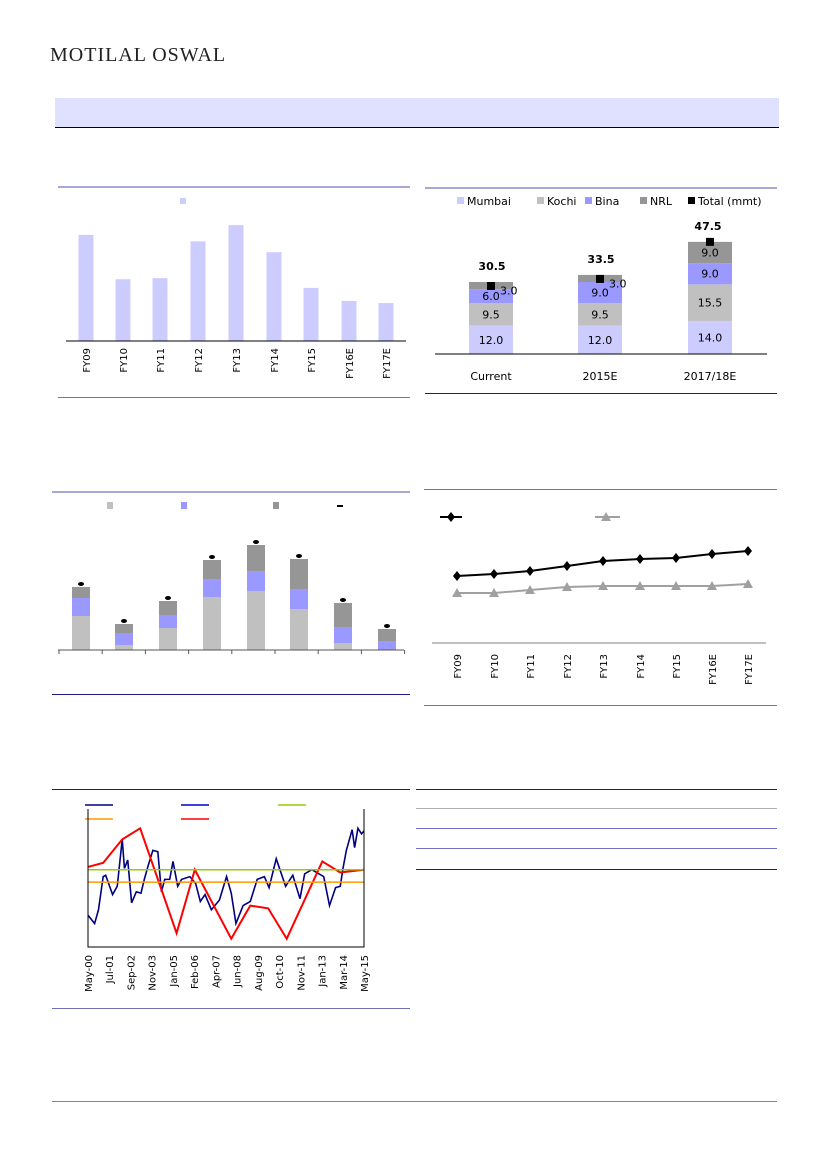 Image resolution: width=827 pixels, height=1169 pixels. Describe the element at coordinates (280, 972) in the screenshot. I see `x-tick-label: Oct-10` at that location.